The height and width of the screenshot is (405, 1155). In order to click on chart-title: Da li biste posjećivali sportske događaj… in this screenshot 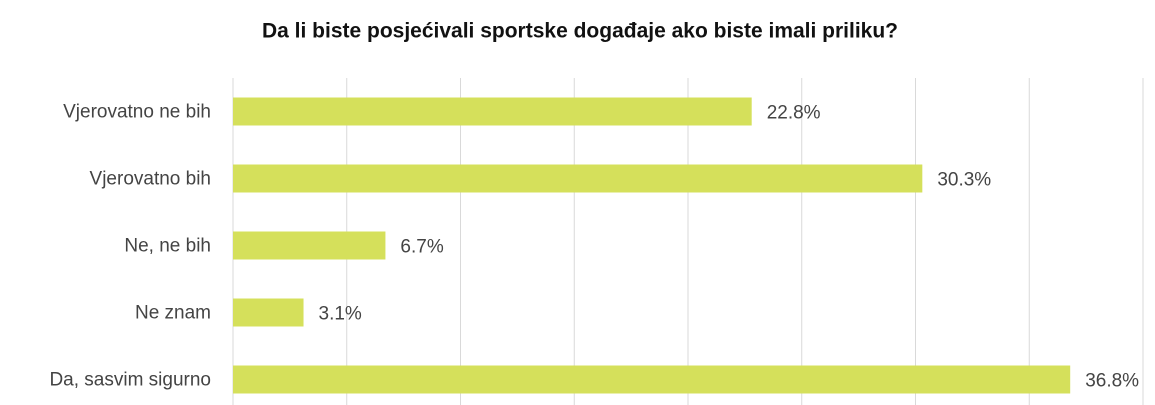, I will do `click(580, 31)`.